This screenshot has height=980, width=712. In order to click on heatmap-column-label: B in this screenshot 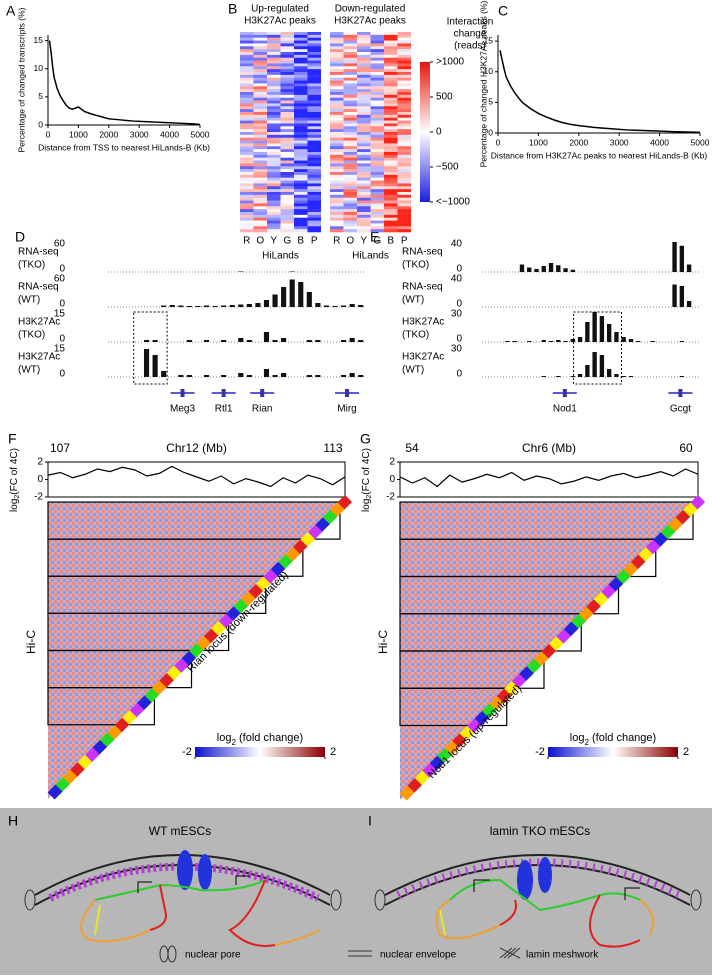, I will do `click(300, 241)`.